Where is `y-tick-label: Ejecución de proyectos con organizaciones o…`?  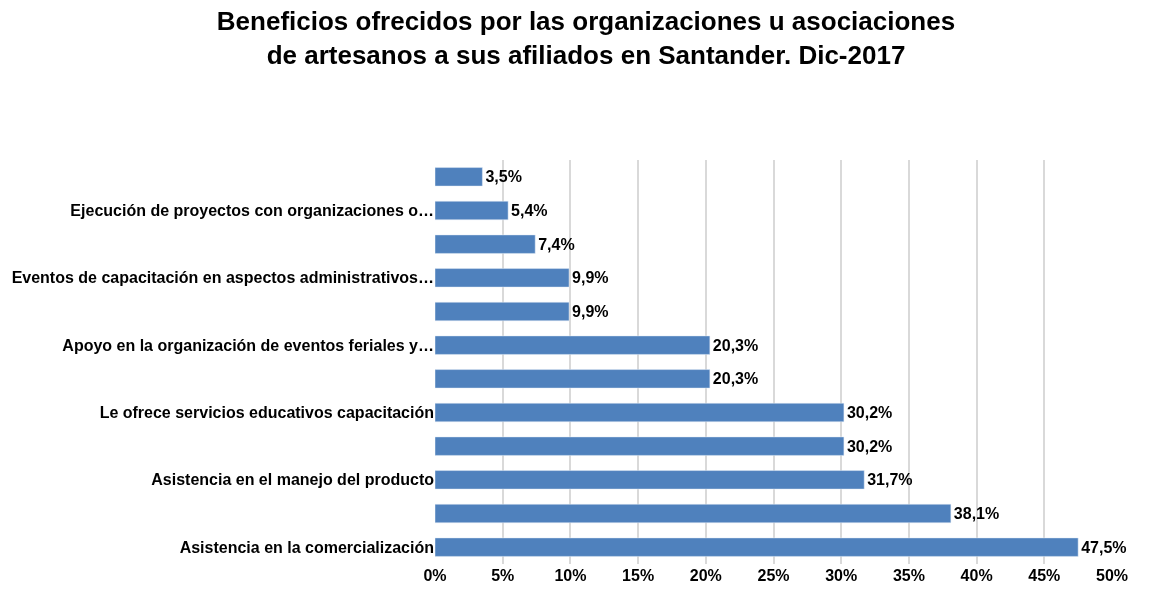 y-tick-label: Ejecución de proyectos con organizaciones o… is located at coordinates (252, 211).